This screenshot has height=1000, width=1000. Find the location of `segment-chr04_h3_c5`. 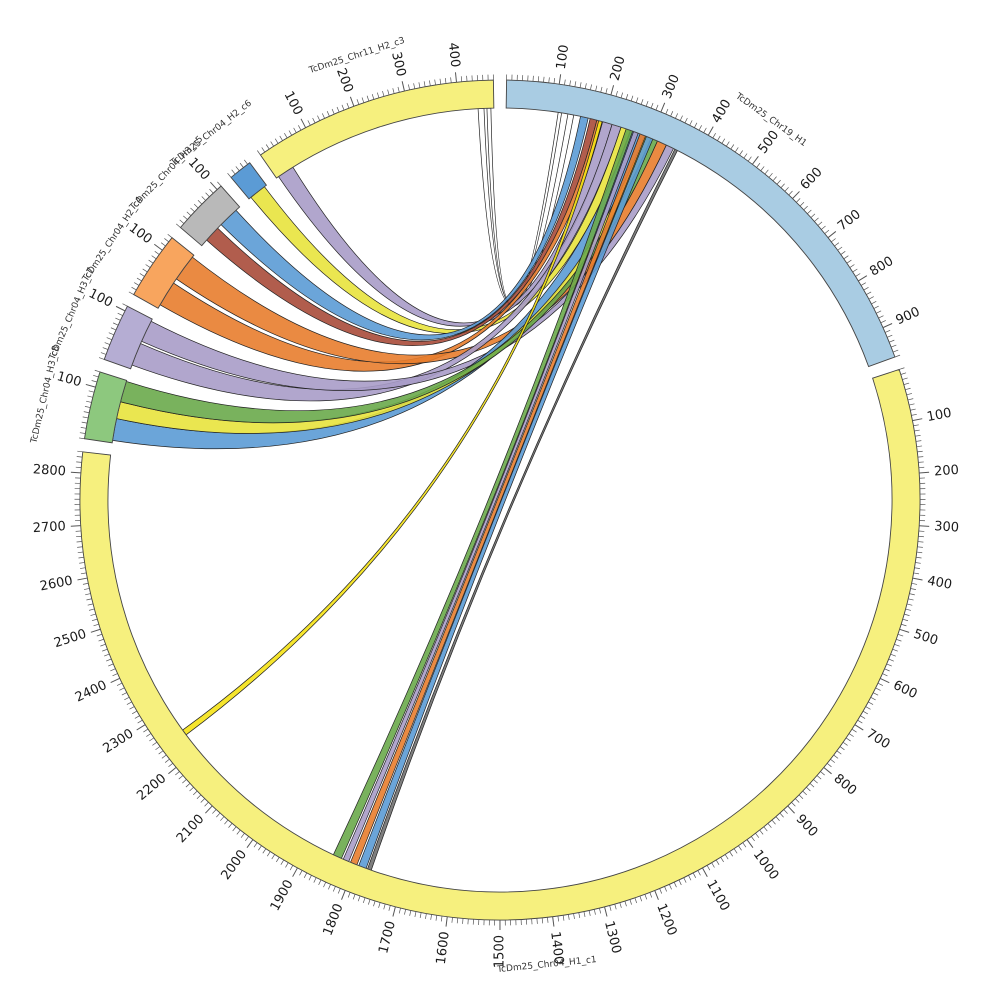

segment-chr04_h3_c5 is located at coordinates (210, 216).